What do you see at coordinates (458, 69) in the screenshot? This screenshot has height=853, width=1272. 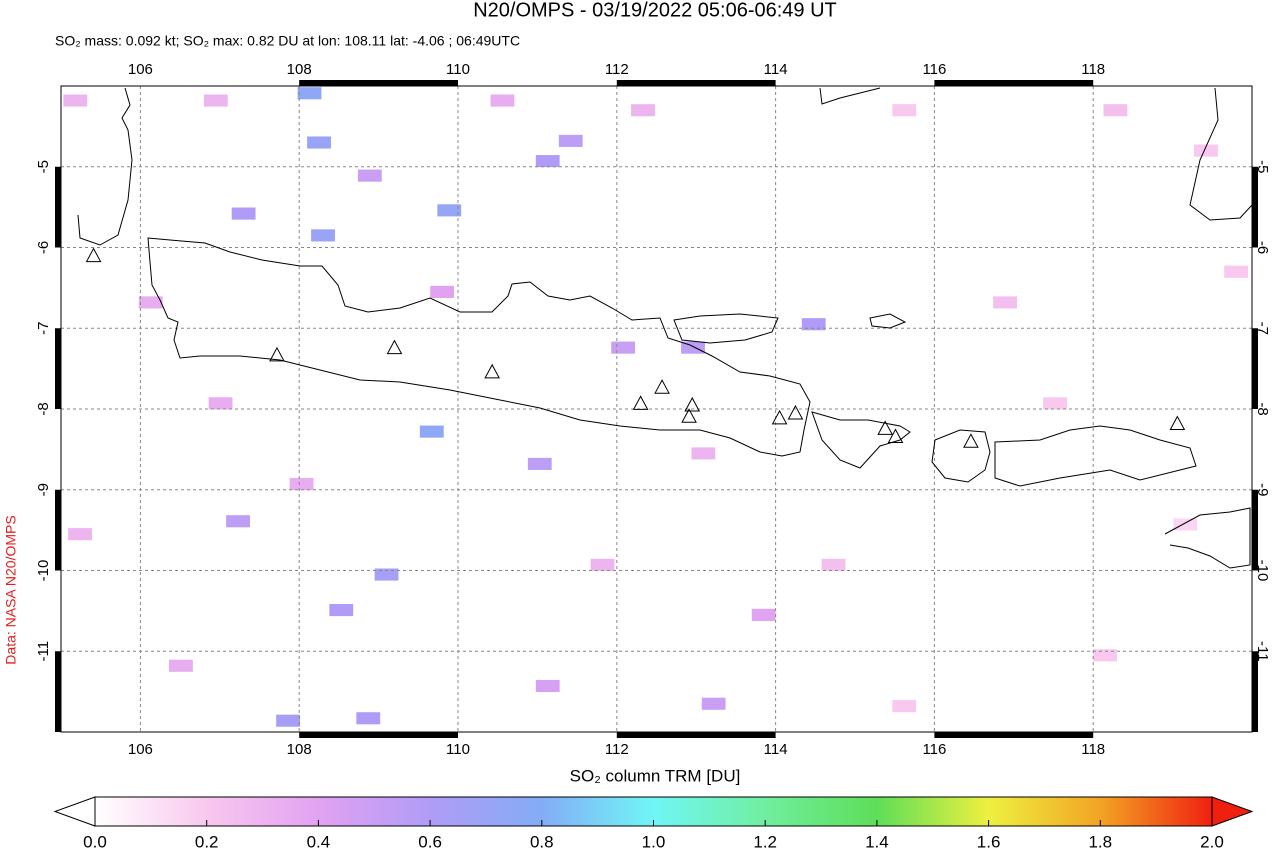 I see `x-tick-label: 110` at bounding box center [458, 69].